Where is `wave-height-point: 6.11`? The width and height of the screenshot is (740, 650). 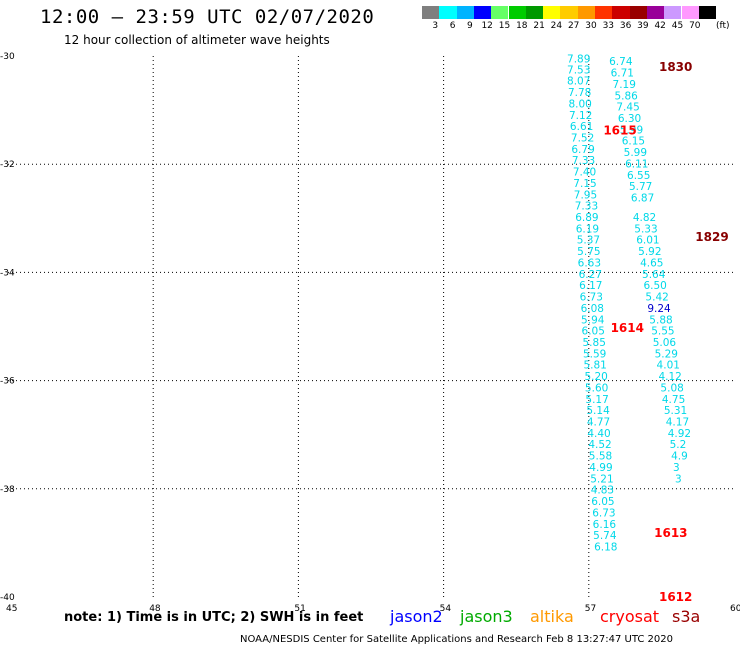
wave-height-point: 6.11 is located at coordinates (636, 164).